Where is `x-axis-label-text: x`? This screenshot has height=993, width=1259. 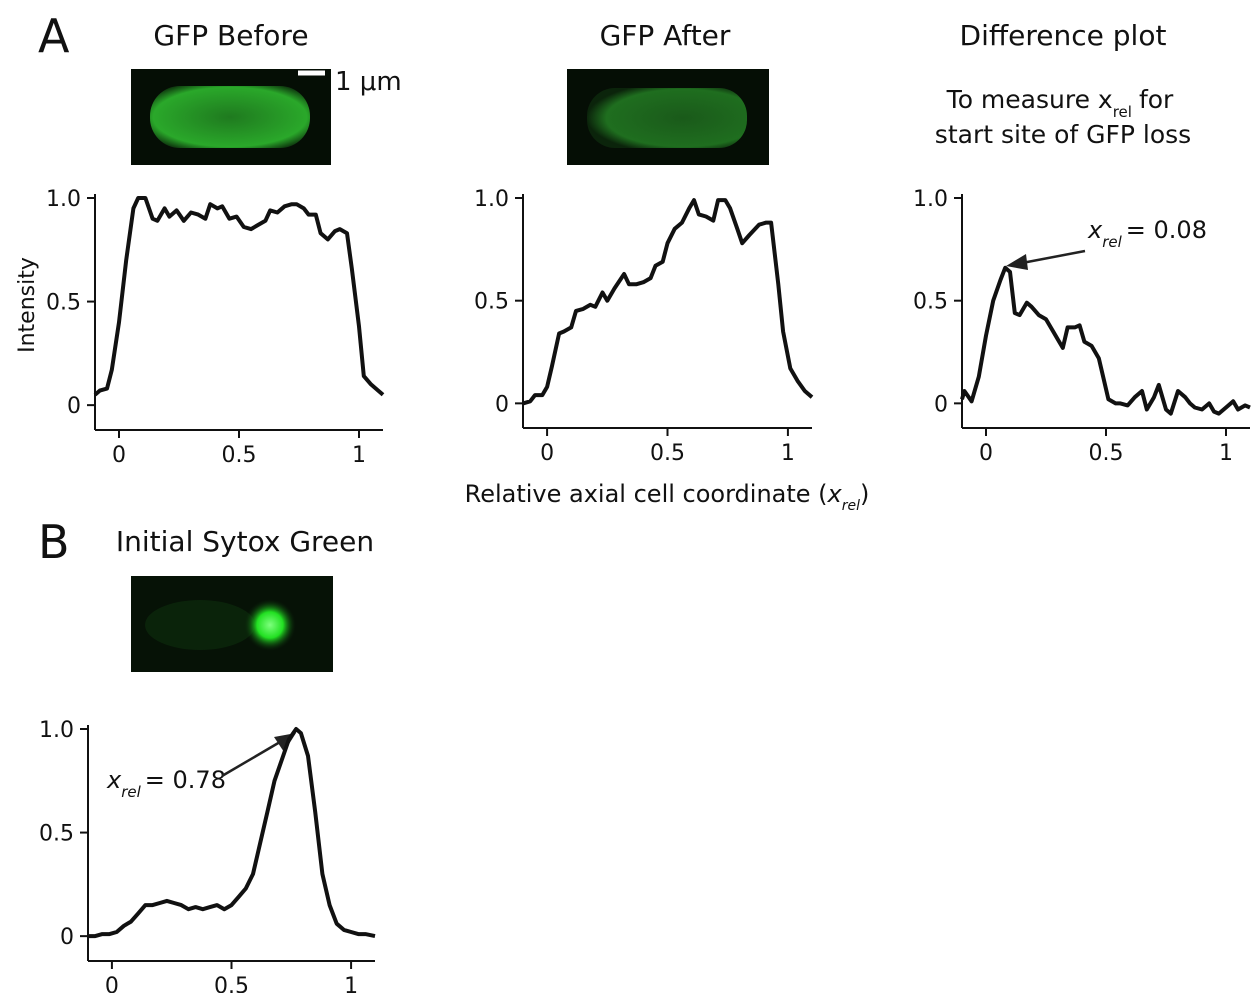
x-axis-label-text: x is located at coordinates (835, 494).